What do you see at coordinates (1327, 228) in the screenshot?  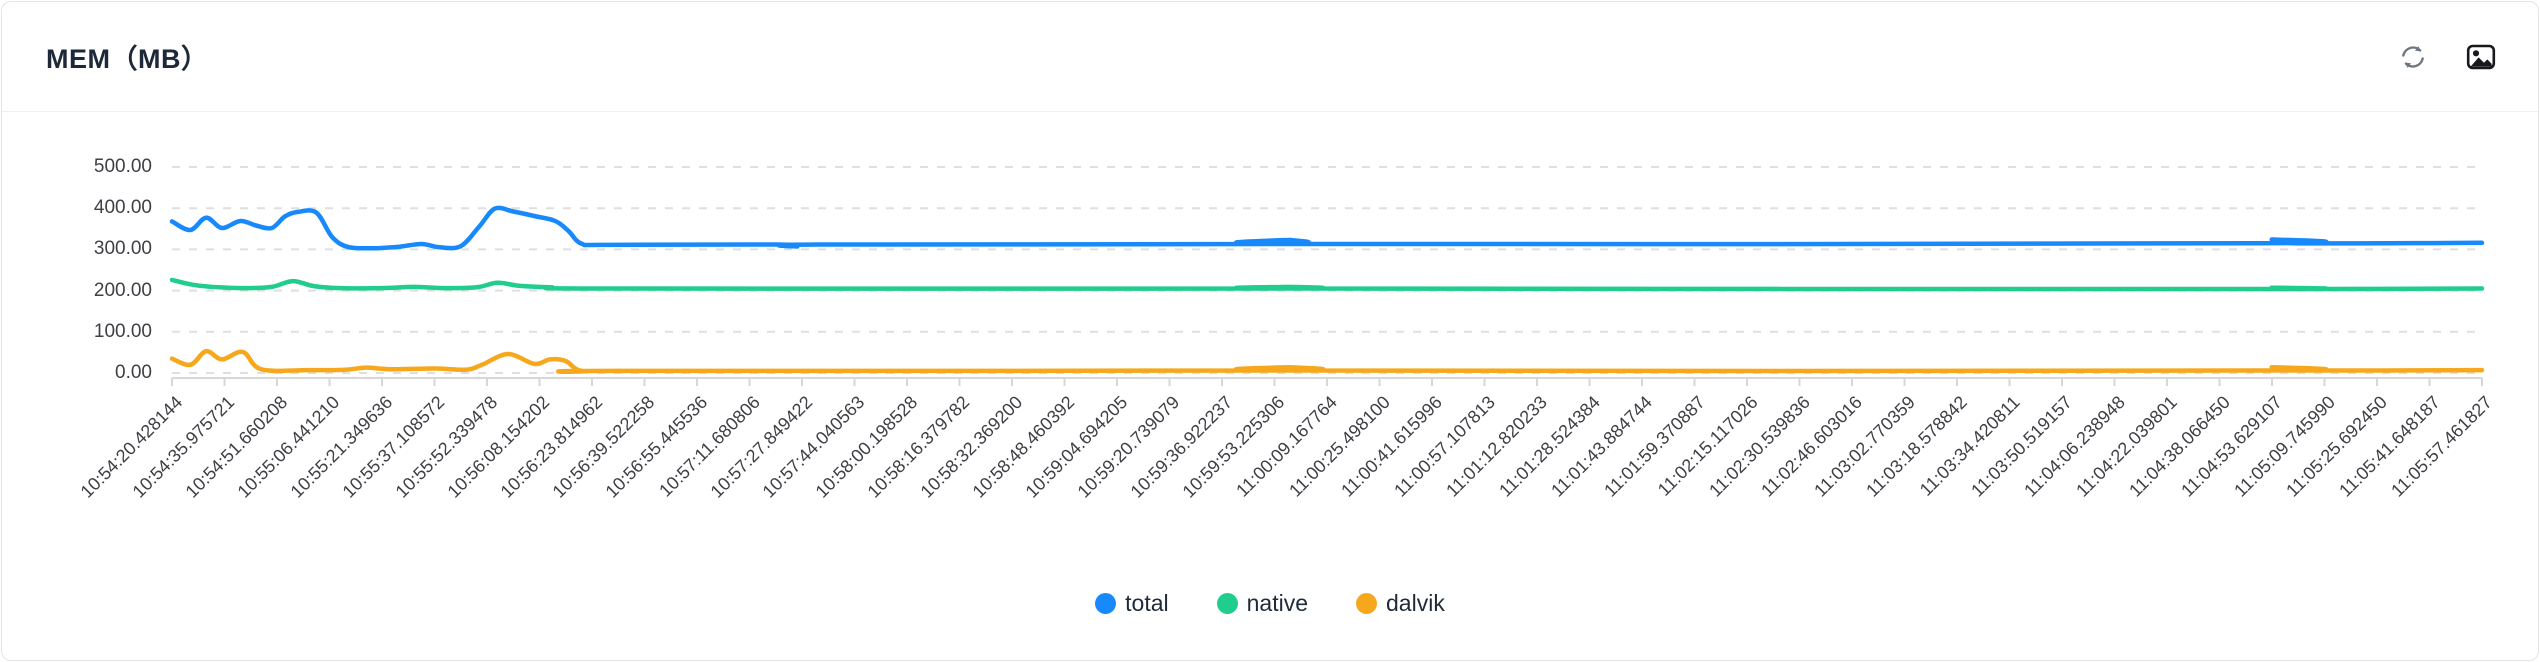 I see `series-line-total` at bounding box center [1327, 228].